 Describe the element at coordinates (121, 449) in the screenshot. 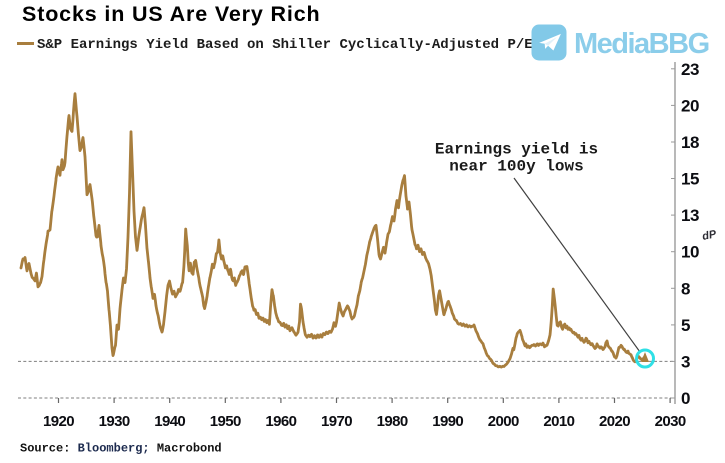

I see `svg-text: Source: Bloomberg; Macrobond` at that location.